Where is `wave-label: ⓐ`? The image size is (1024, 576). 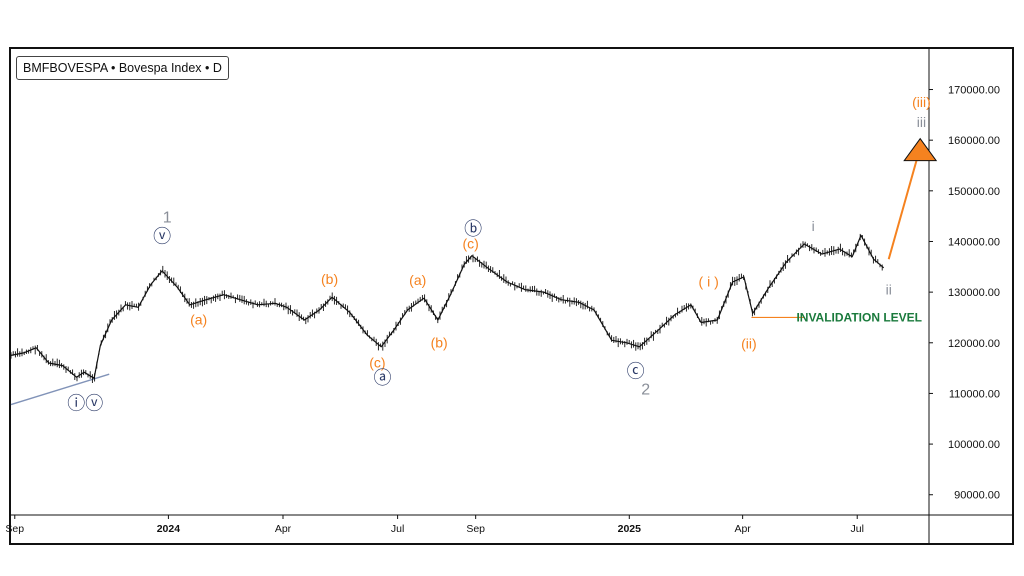 wave-label: ⓐ is located at coordinates (382, 378).